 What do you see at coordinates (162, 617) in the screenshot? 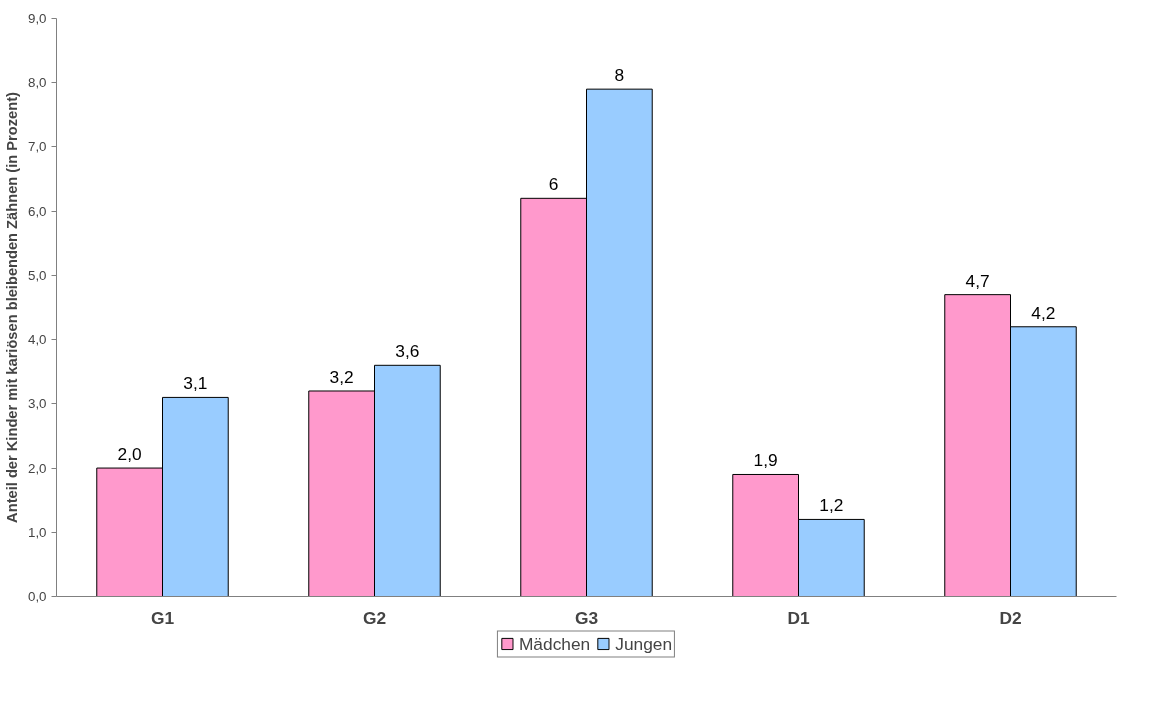
I see `x-tick-label: G1` at bounding box center [162, 617].